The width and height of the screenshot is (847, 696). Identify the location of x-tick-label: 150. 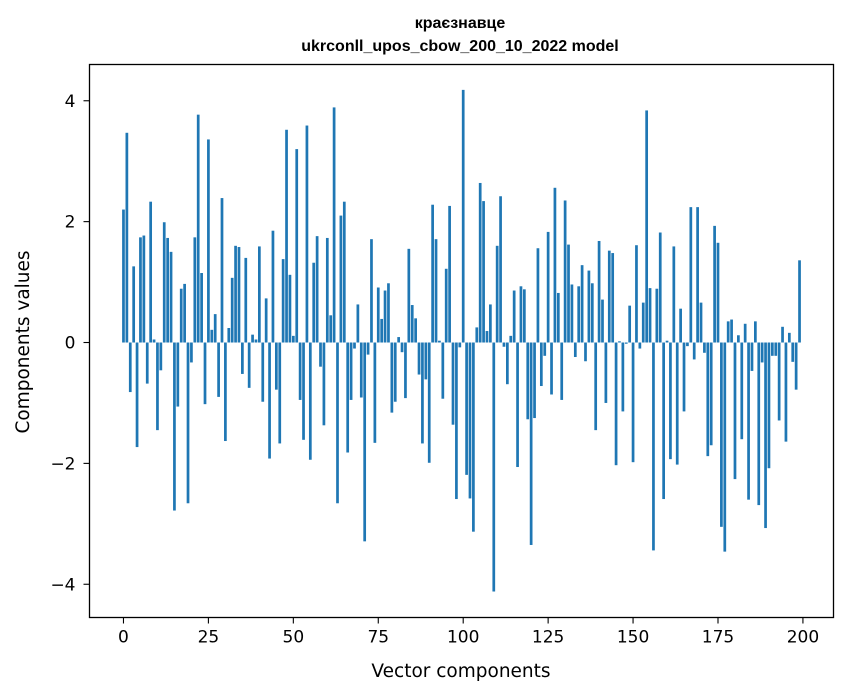
(633, 638).